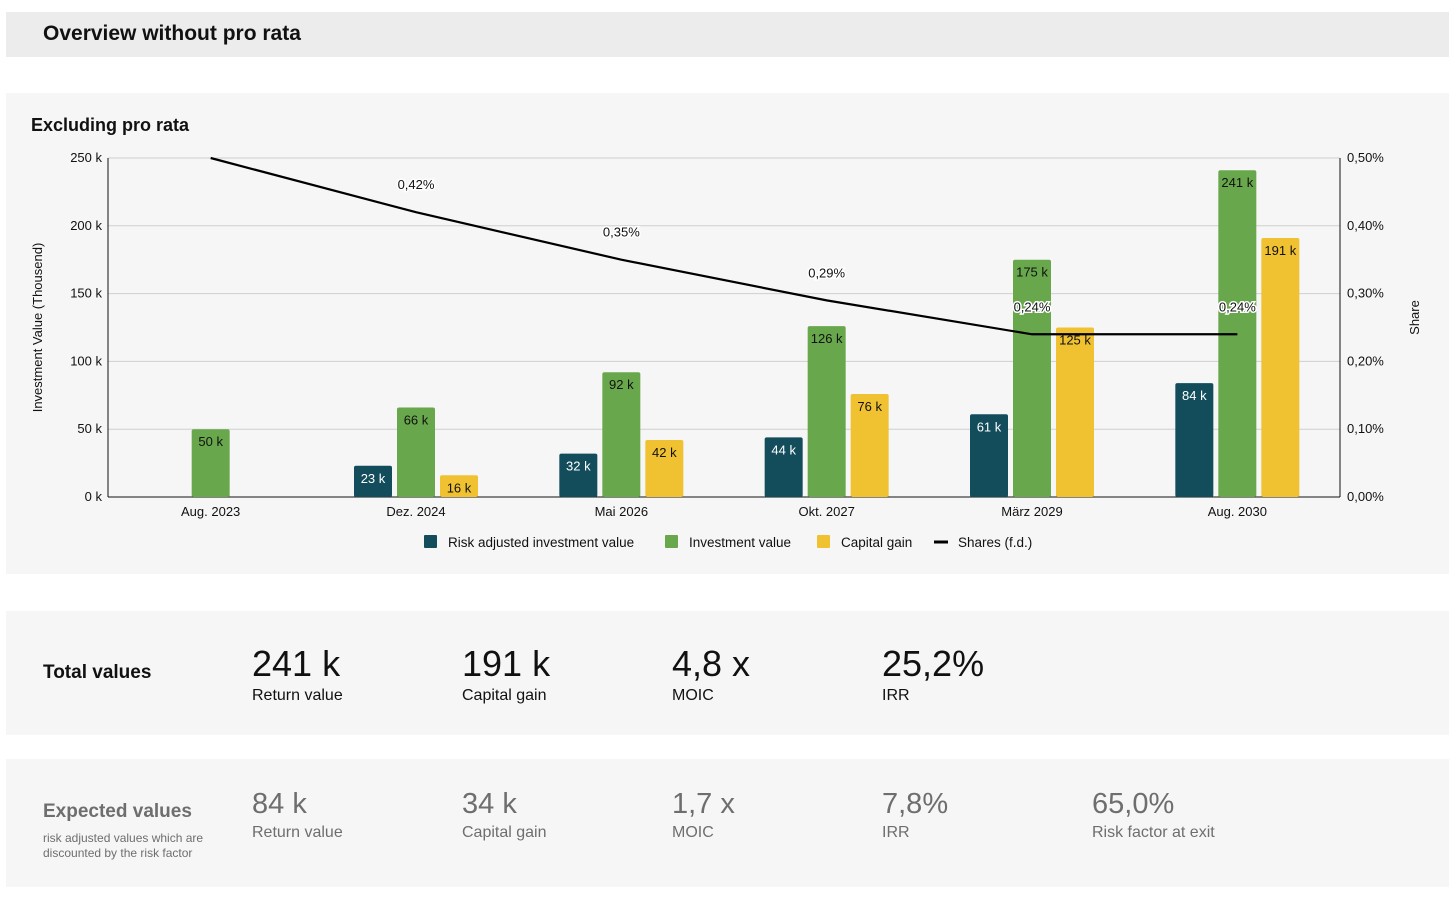 The height and width of the screenshot is (904, 1456). I want to click on x-axis-tick-label: Mai 2026, so click(621, 511).